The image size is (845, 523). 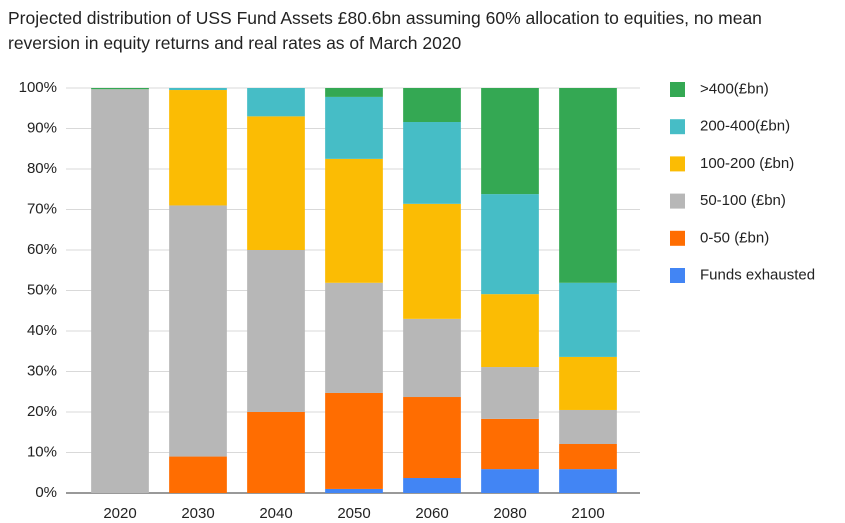 I want to click on y-tick-label: 80%, so click(x=42, y=168).